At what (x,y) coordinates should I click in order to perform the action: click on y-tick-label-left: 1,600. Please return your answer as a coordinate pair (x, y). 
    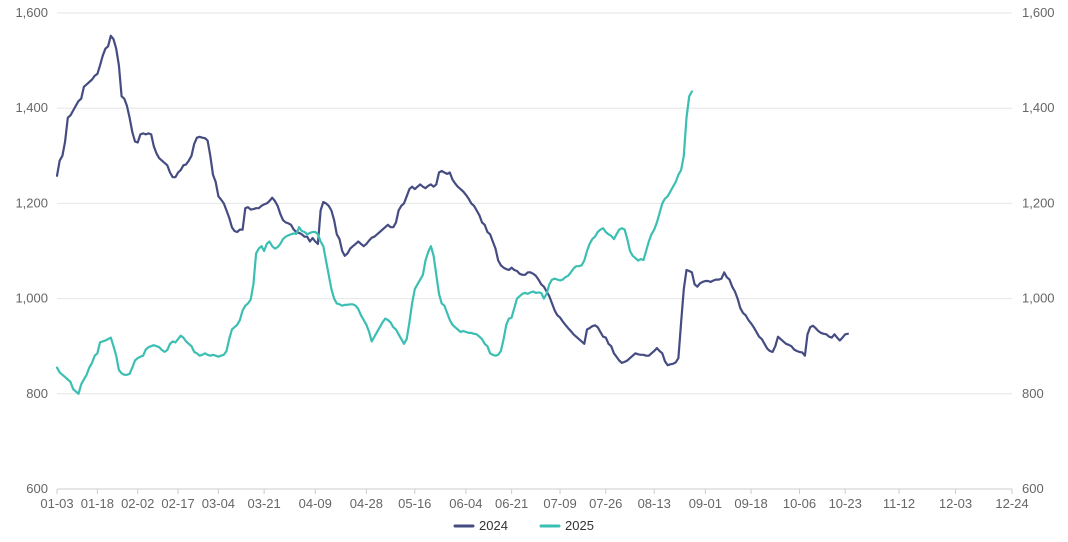
    Looking at the image, I should click on (31, 12).